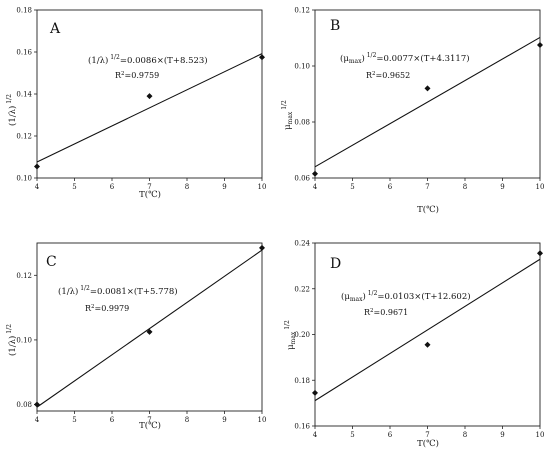  I want to click on r-squared: R2=0.9759, so click(137, 75).